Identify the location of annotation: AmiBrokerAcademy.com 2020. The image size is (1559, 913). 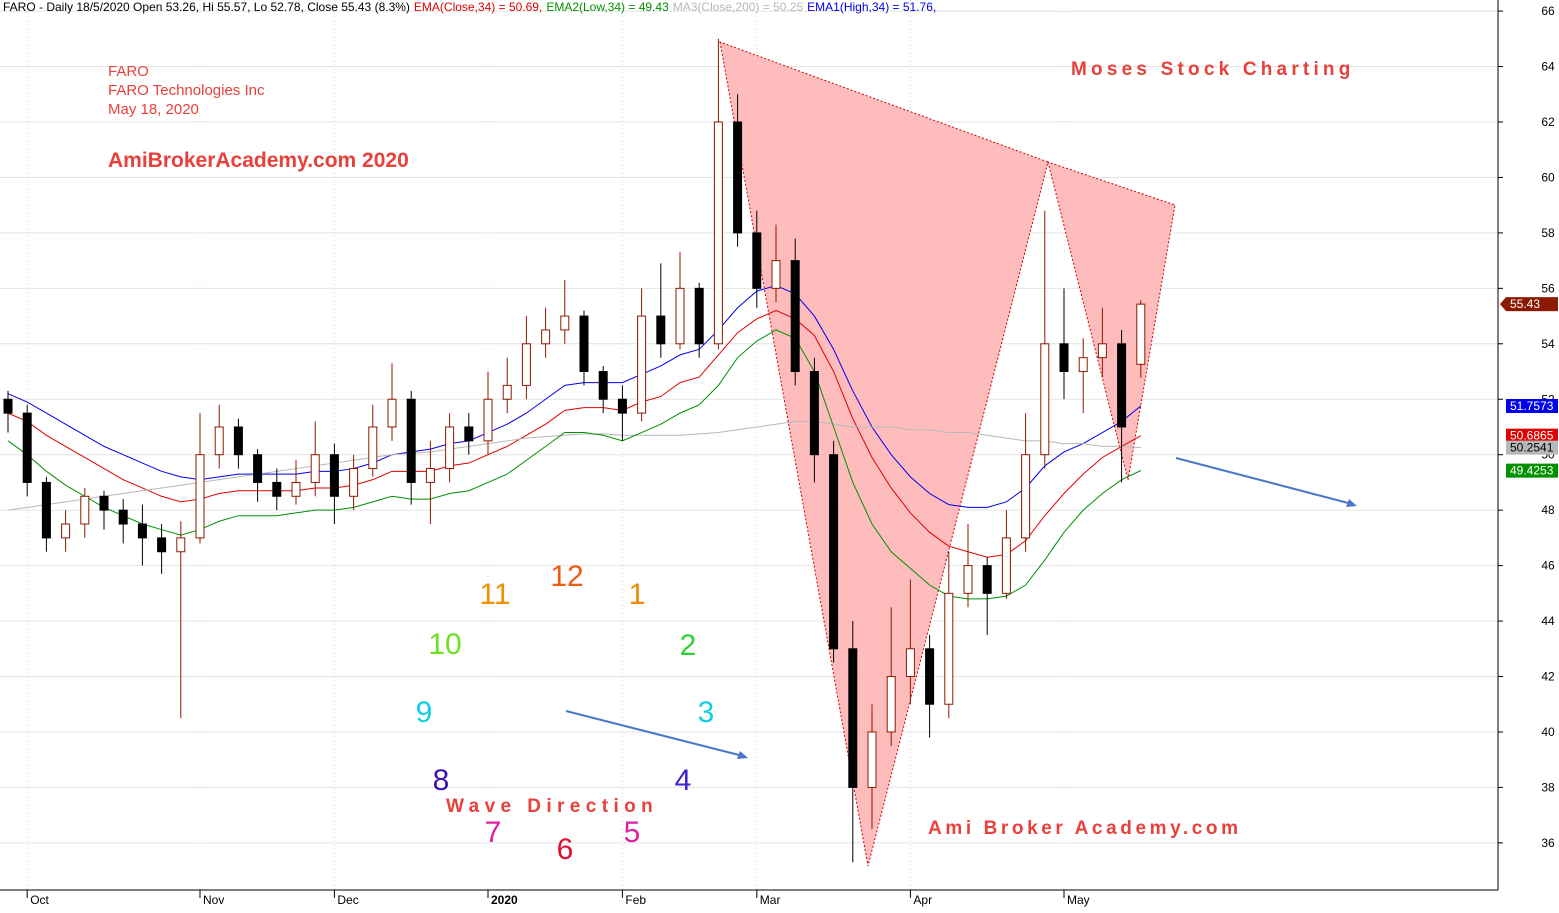
(258, 160).